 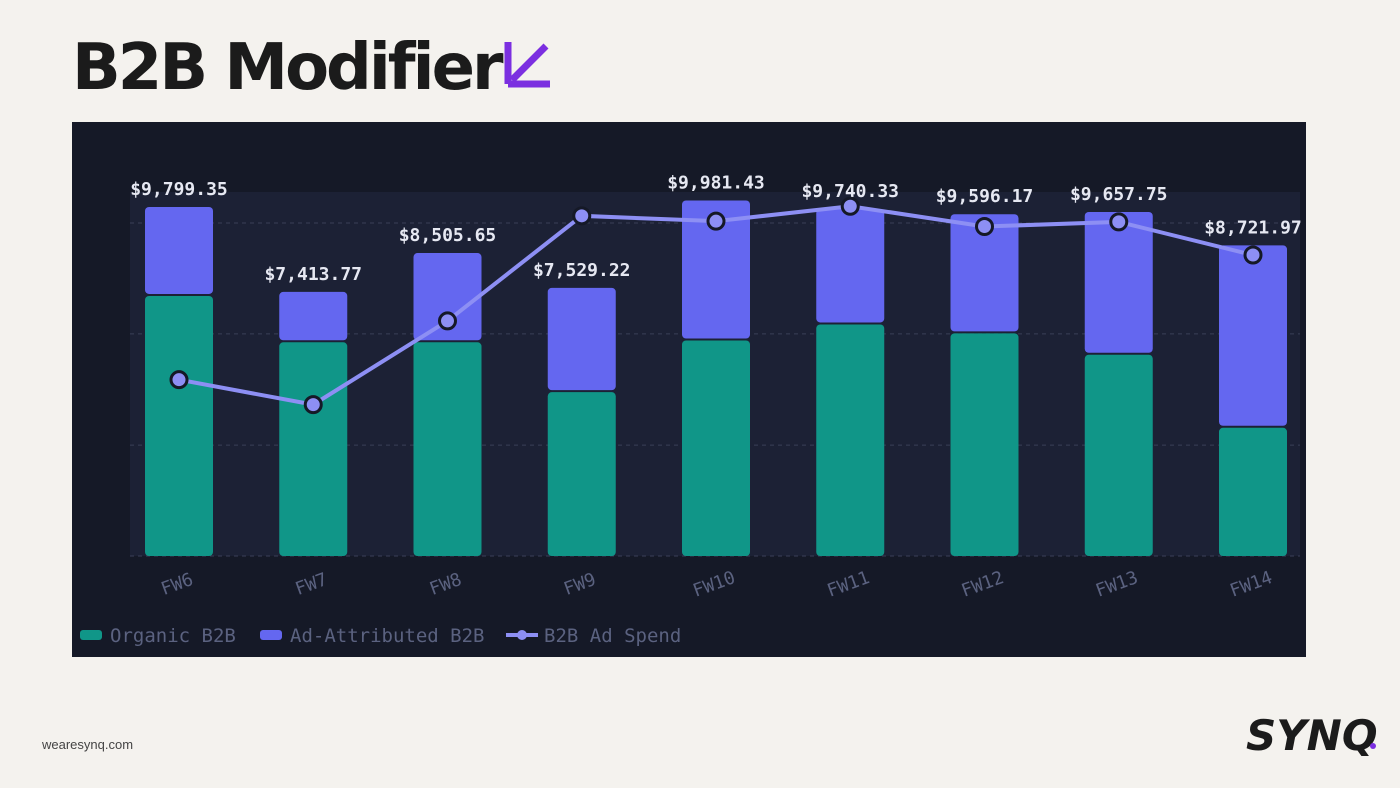 I want to click on legend-swatch-ad-attributed, so click(x=271, y=635).